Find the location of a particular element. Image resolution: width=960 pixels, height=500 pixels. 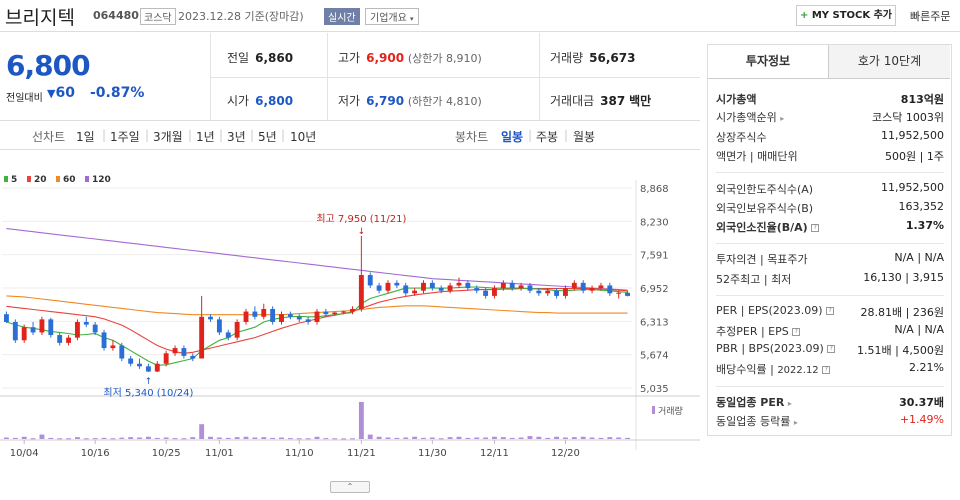

my-stock-add-button: + MY STOCK 추가 is located at coordinates (846, 15).